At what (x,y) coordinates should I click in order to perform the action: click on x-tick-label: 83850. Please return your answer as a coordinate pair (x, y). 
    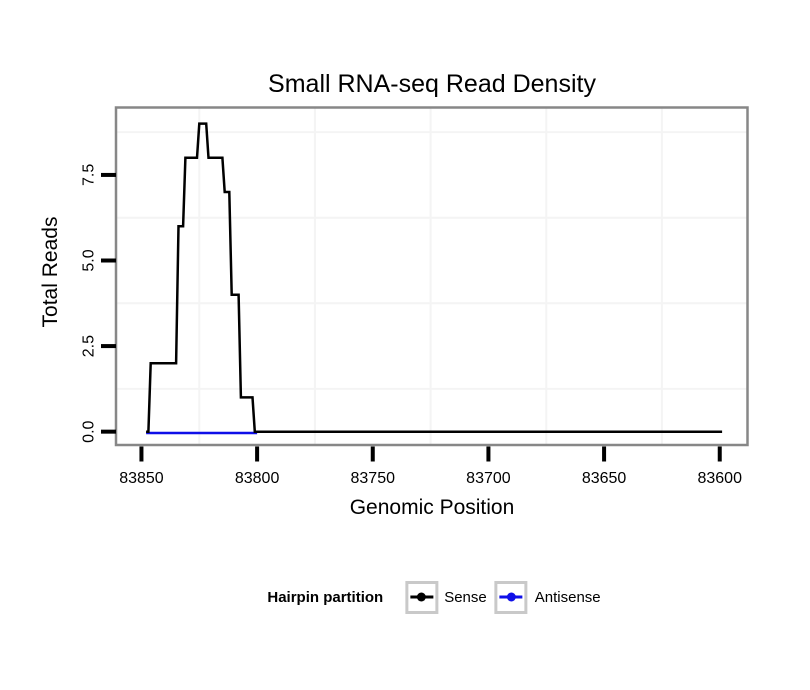
    Looking at the image, I should click on (141, 478).